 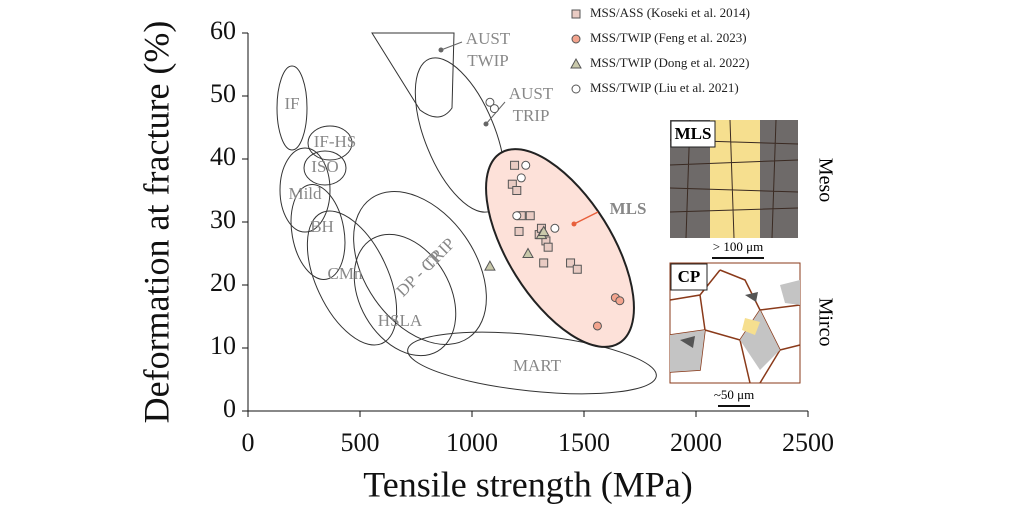 I want to click on y-tick-label: 20, so click(x=223, y=282).